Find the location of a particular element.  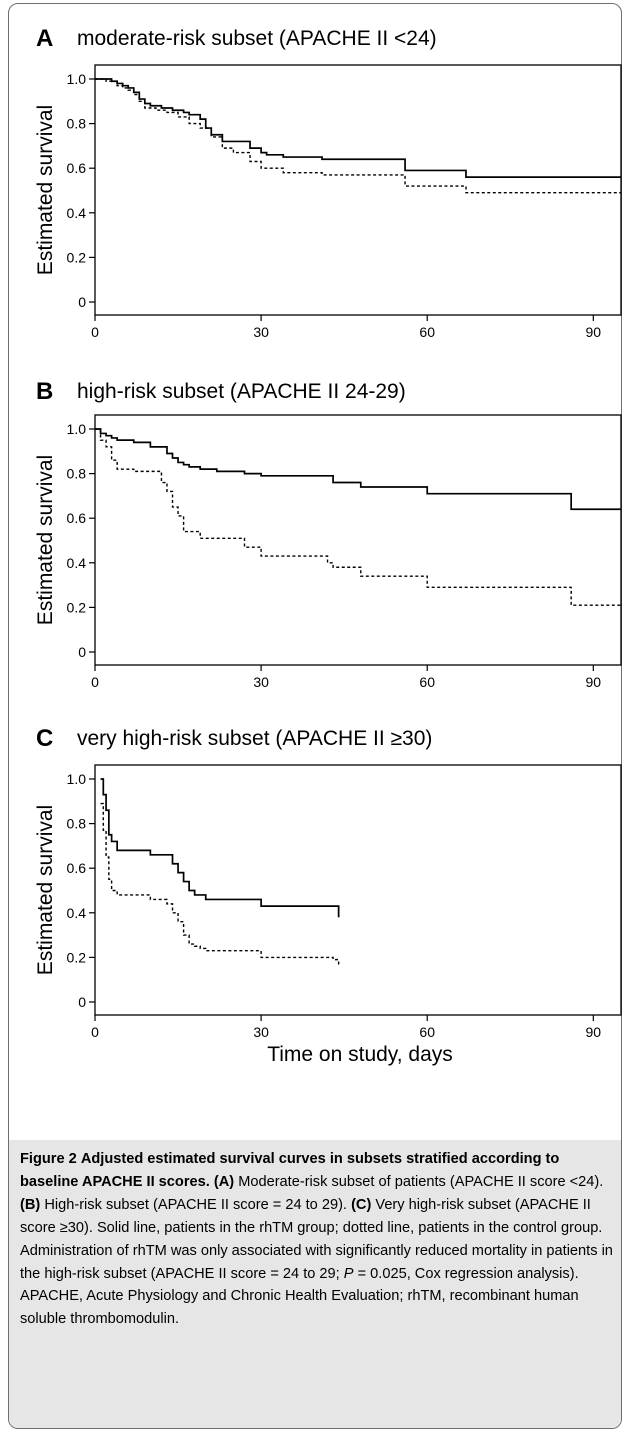

caption-p-symbol: P is located at coordinates (348, 1273).